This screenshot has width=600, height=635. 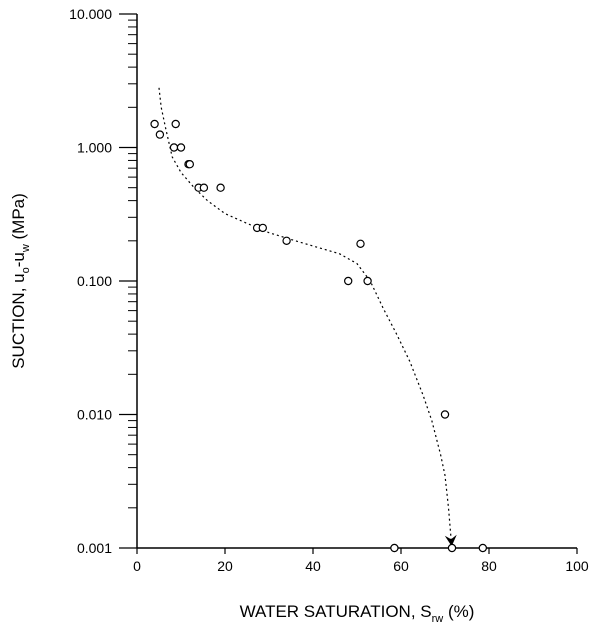 What do you see at coordinates (94, 148) in the screenshot?
I see `y-tick-label: 1.000` at bounding box center [94, 148].